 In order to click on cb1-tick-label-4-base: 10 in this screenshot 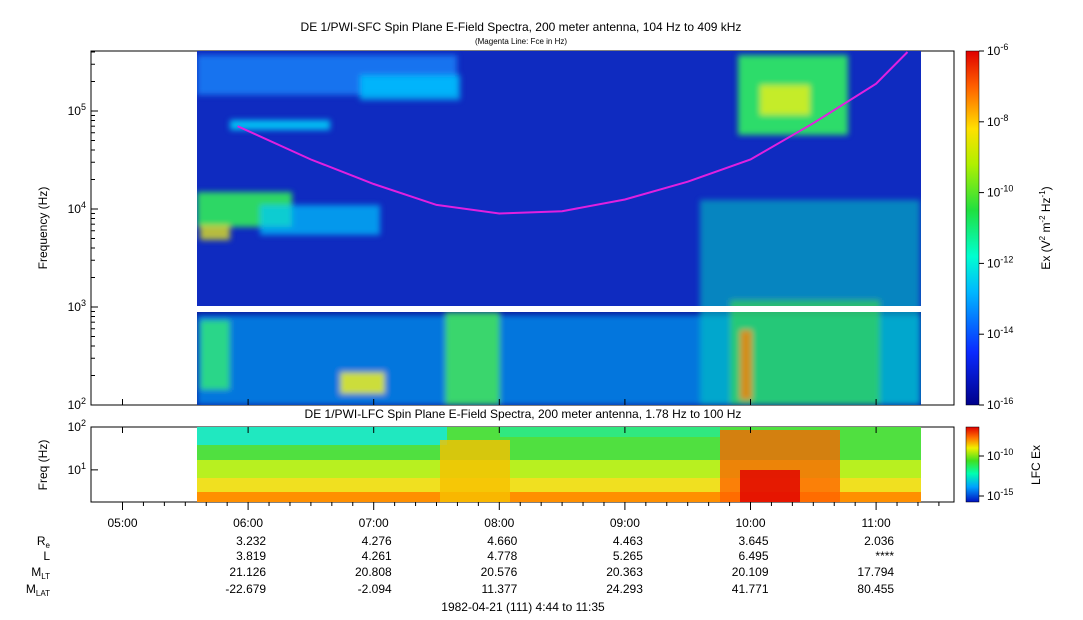, I will do `click(994, 334)`.